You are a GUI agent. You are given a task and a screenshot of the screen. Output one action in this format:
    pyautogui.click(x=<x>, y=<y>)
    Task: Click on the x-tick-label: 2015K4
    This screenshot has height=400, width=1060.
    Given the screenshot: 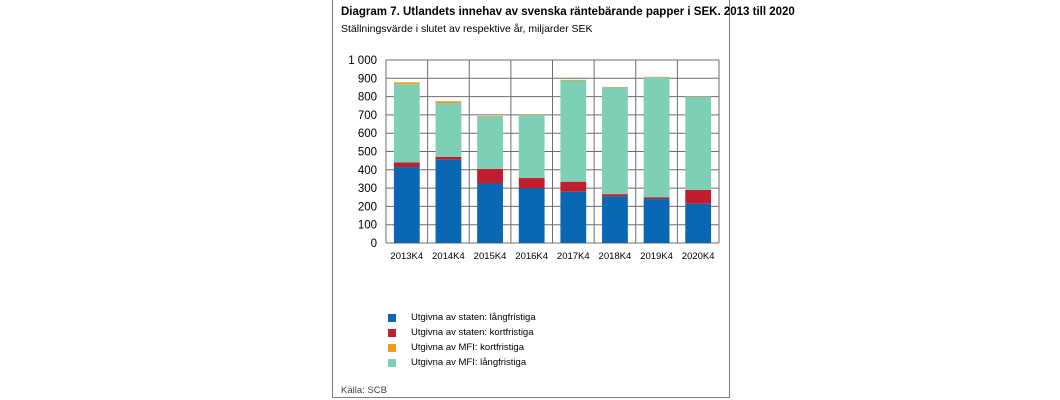 What is the action you would take?
    pyautogui.click(x=490, y=256)
    